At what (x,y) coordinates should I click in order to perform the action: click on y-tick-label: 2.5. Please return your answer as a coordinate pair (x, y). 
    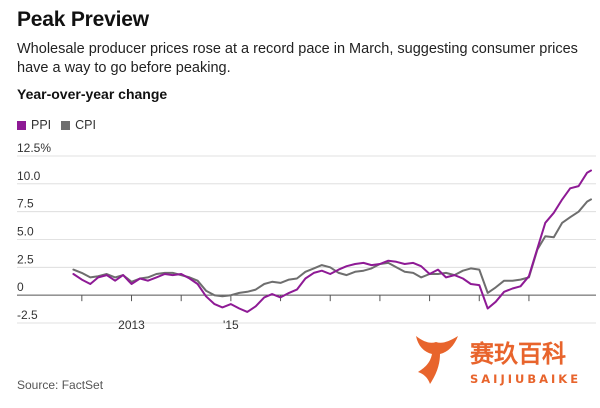
    Looking at the image, I should click on (25, 259).